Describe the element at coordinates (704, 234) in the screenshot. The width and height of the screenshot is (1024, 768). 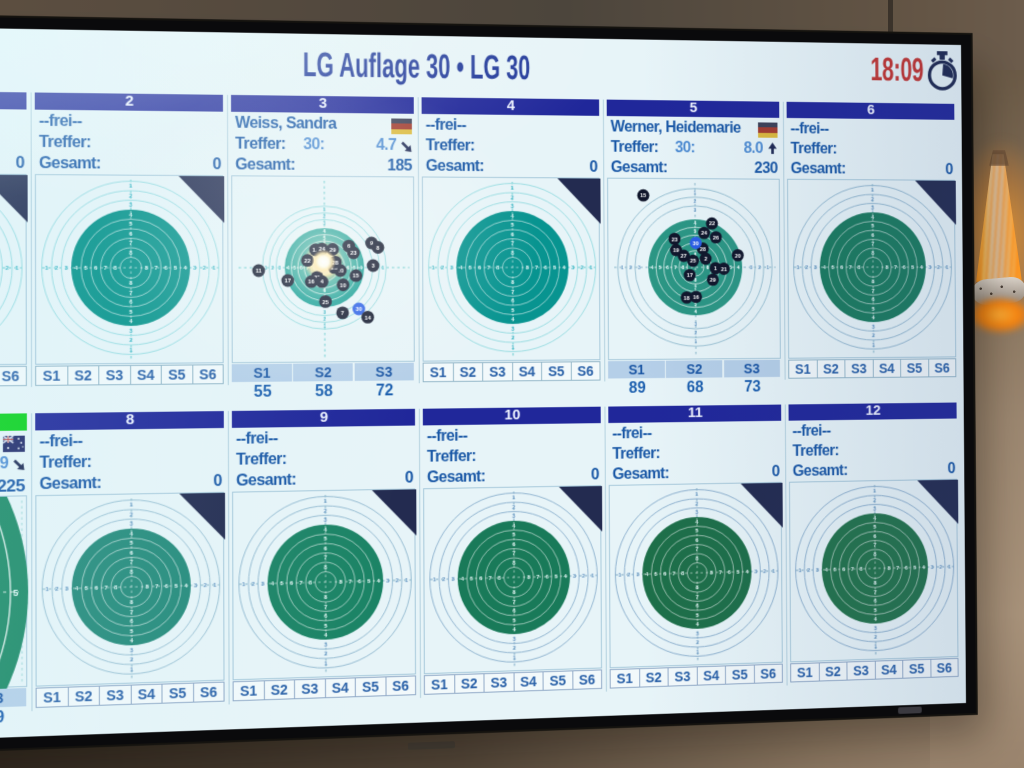
I see `svg-text: 24` at that location.